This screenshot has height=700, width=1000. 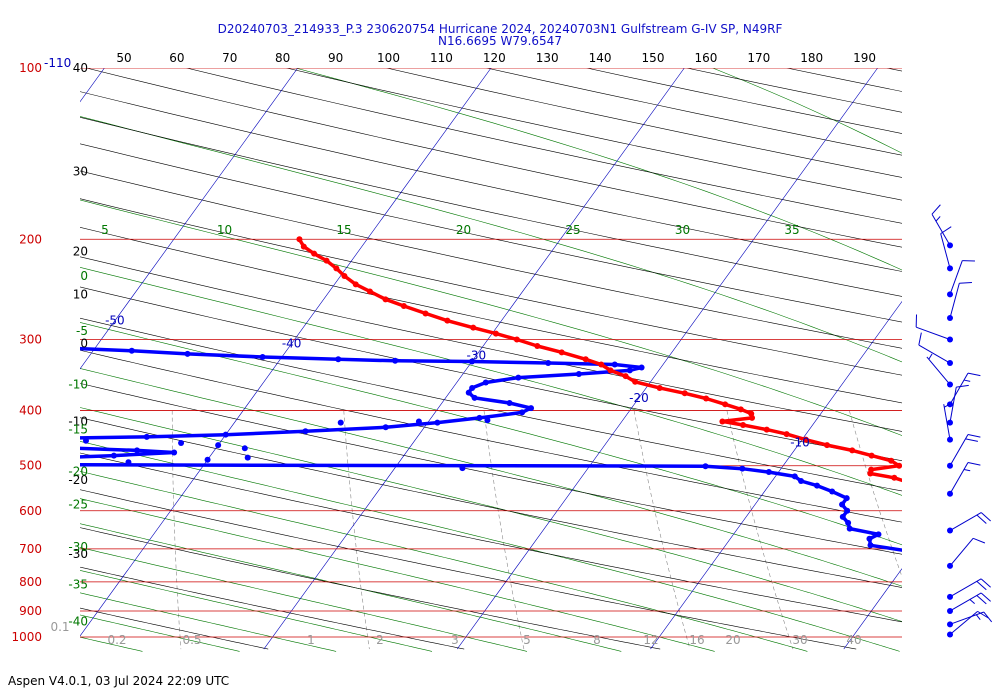 What do you see at coordinates (30, 68) in the screenshot?
I see `pressure-label-100: 100` at bounding box center [30, 68].